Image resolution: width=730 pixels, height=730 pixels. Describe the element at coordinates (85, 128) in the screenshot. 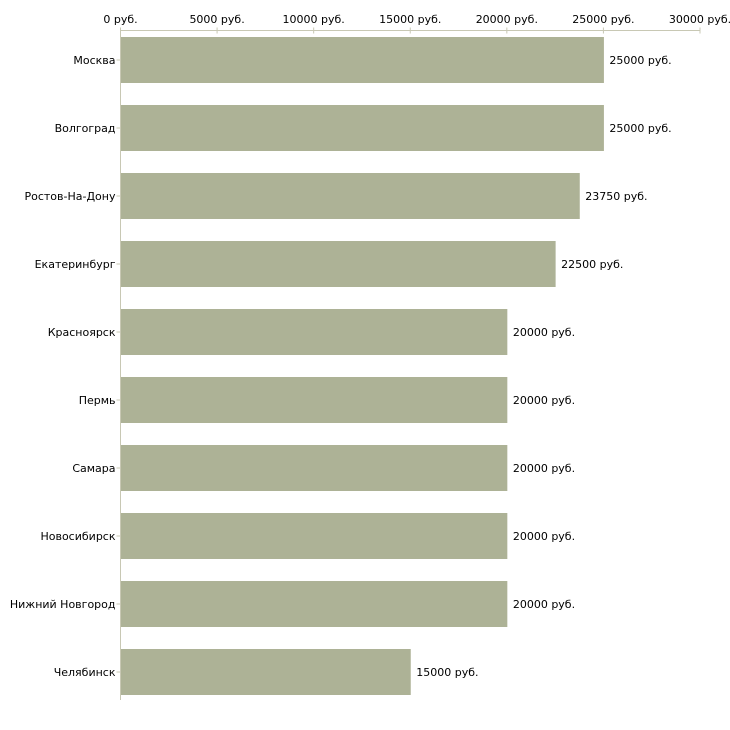

I see `category-label: Волгоград` at that location.